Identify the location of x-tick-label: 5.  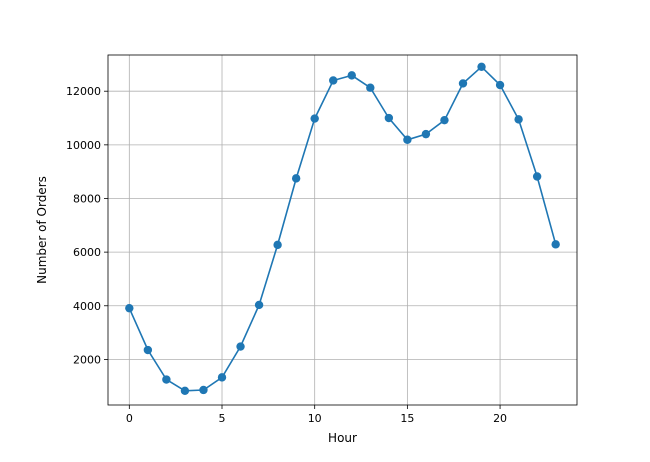
(222, 418).